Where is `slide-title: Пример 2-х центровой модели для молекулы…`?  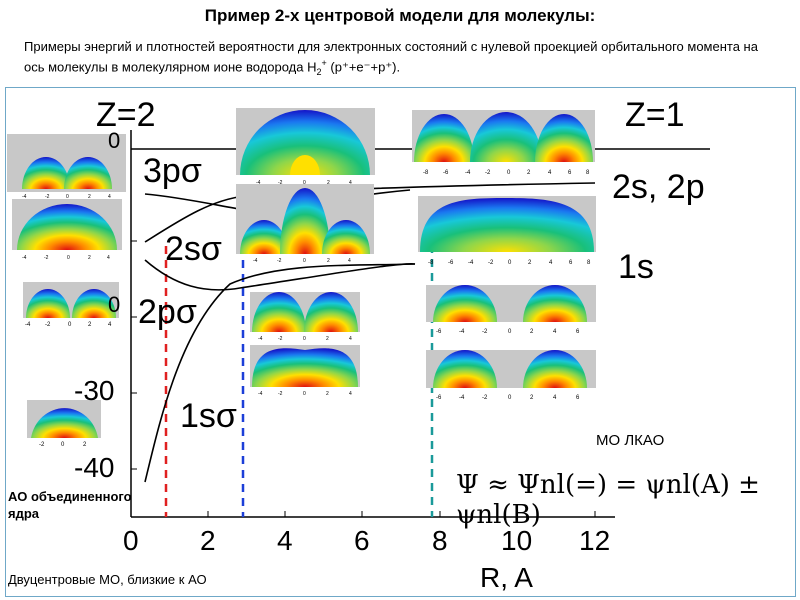
slide-title: Пример 2-х центровой модели для молекулы… is located at coordinates (400, 15).